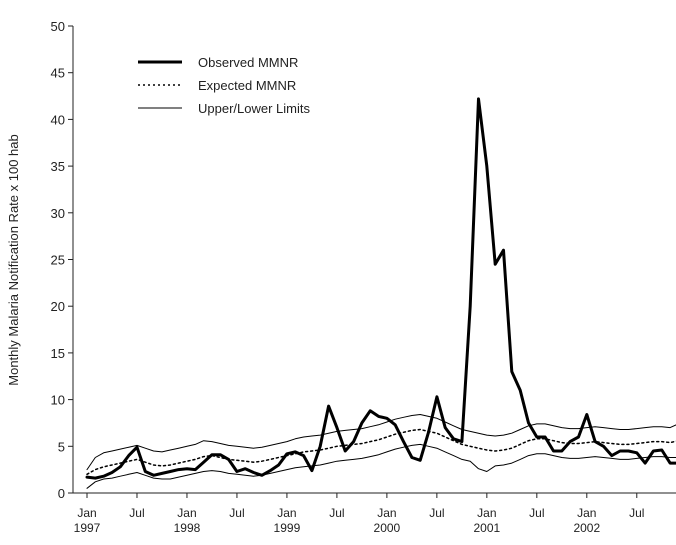 Image resolution: width=676 pixels, height=545 pixels. What do you see at coordinates (61, 446) in the screenshot?
I see `y-tick-label: 5` at bounding box center [61, 446].